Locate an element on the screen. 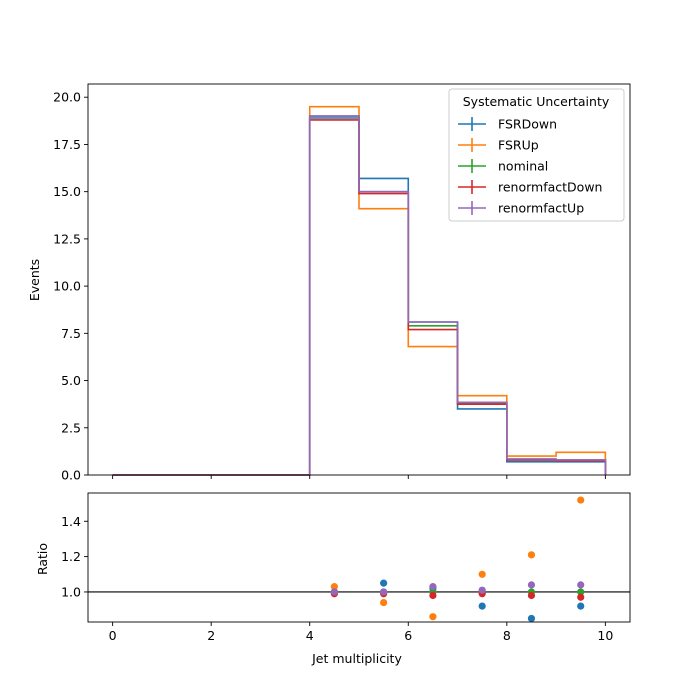 The image size is (700, 700). ratio-x-ticks: 0 2 4 6 8 10 is located at coordinates (361, 632).